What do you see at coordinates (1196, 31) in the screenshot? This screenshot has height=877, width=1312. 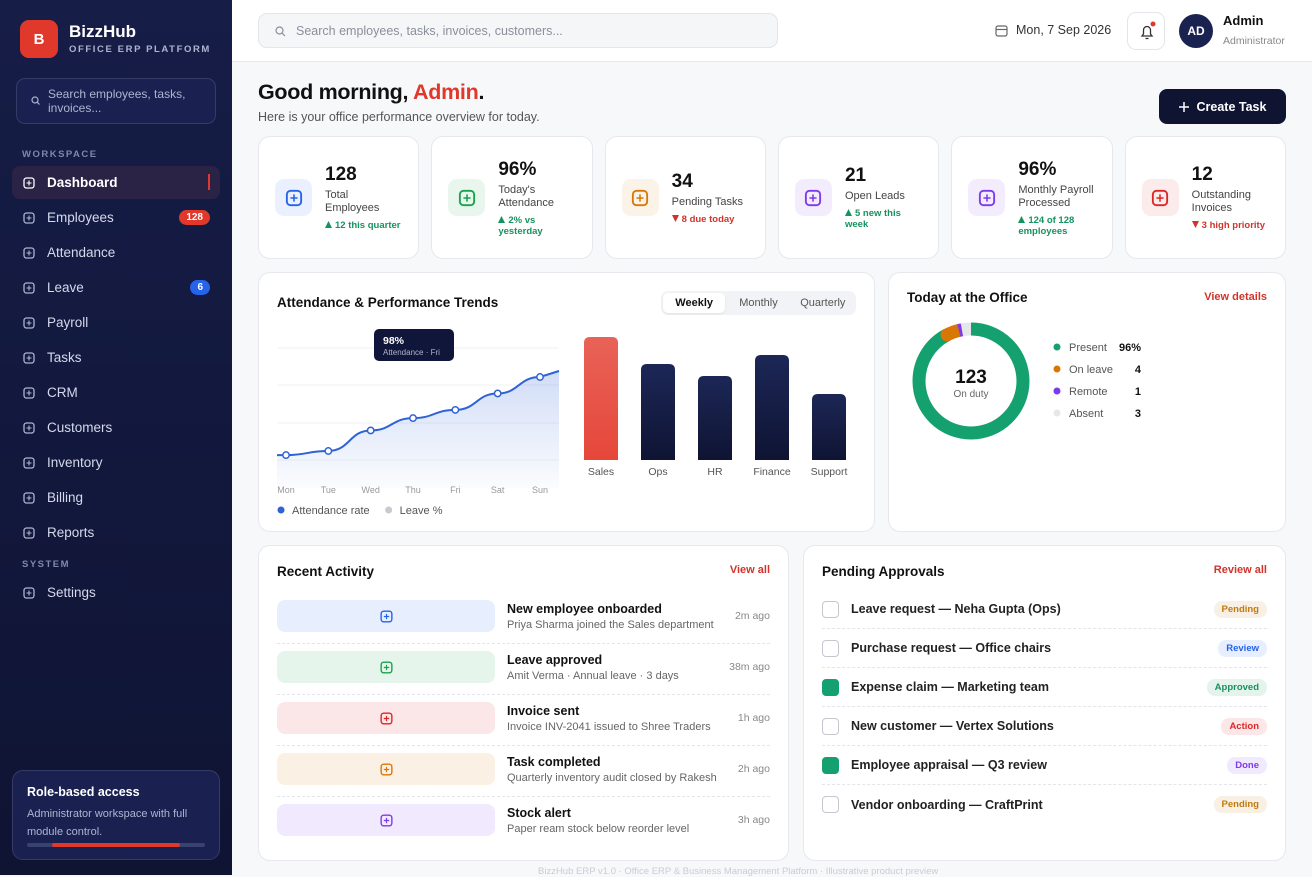 I see `avatar: AD` at bounding box center [1196, 31].